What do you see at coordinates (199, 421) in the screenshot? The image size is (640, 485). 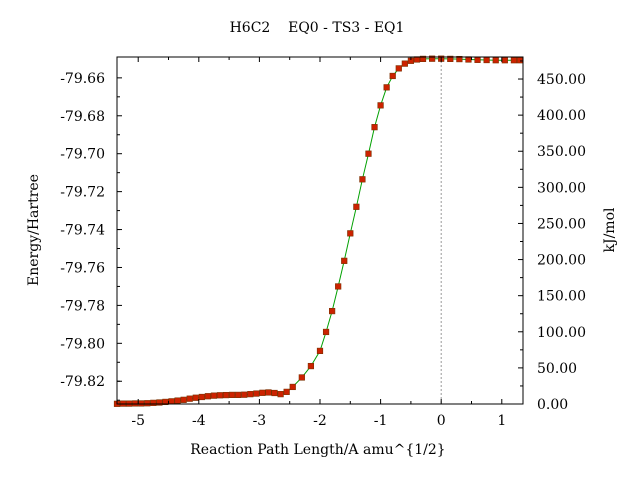 I see `x-tick-label: -4` at bounding box center [199, 421].